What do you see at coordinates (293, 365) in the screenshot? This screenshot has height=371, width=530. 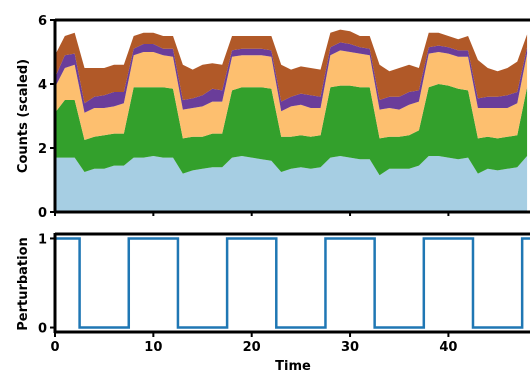 I see `x-axis-label: Time` at bounding box center [293, 365].